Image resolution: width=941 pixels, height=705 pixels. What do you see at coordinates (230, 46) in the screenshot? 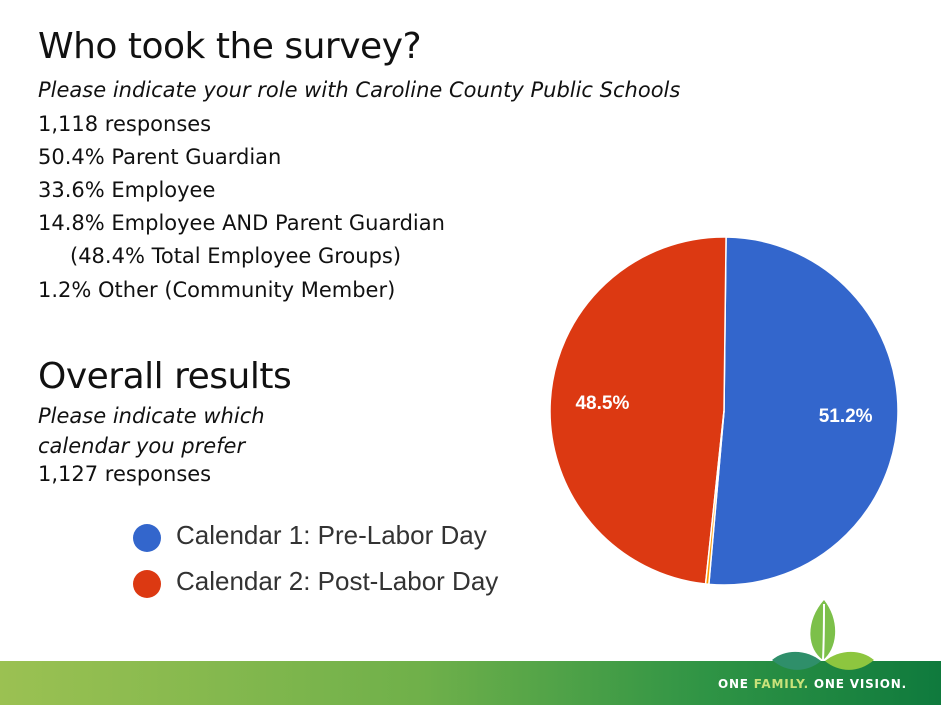
I see `survey-title: Who took the survey?` at bounding box center [230, 46].